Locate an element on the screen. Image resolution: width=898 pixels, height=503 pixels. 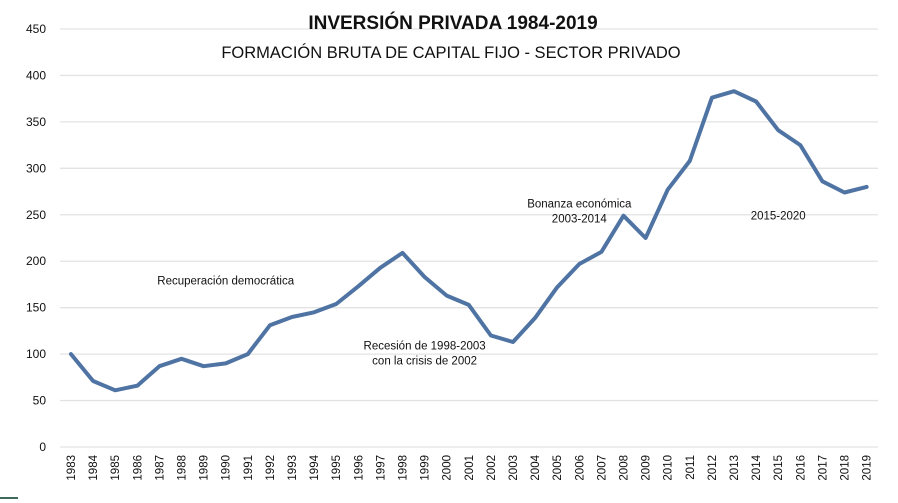
x-tick-label: 1989 is located at coordinates (205, 468).